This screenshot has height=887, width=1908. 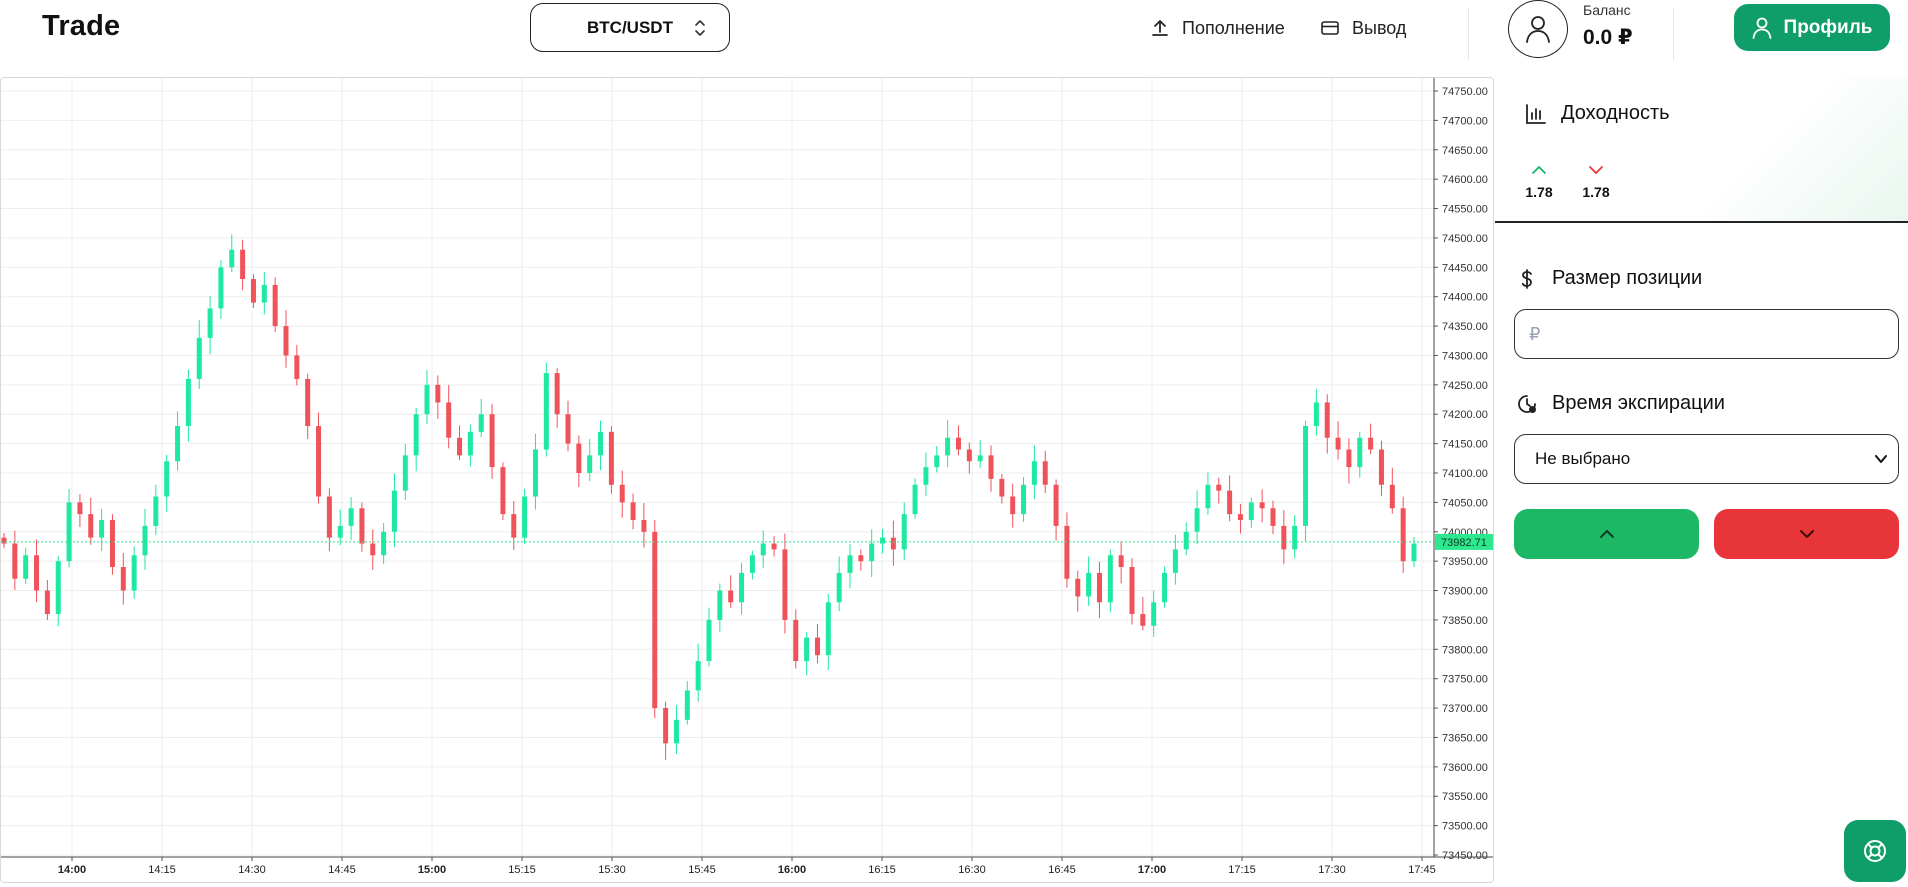 What do you see at coordinates (1465, 562) in the screenshot?
I see `y-tick-label: 73950.00` at bounding box center [1465, 562].